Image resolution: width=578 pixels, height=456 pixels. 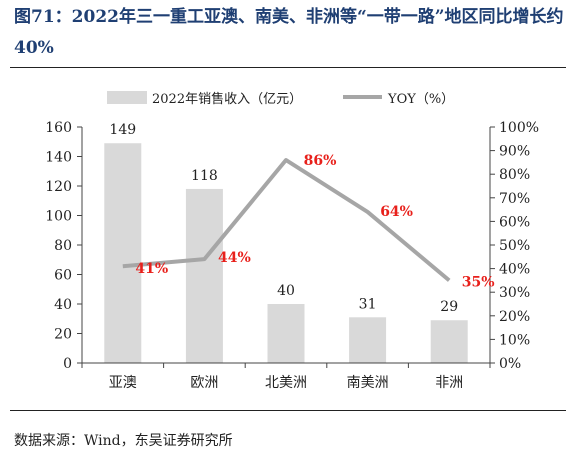 I want to click on x-tick-label: 北美洲, so click(x=286, y=383).